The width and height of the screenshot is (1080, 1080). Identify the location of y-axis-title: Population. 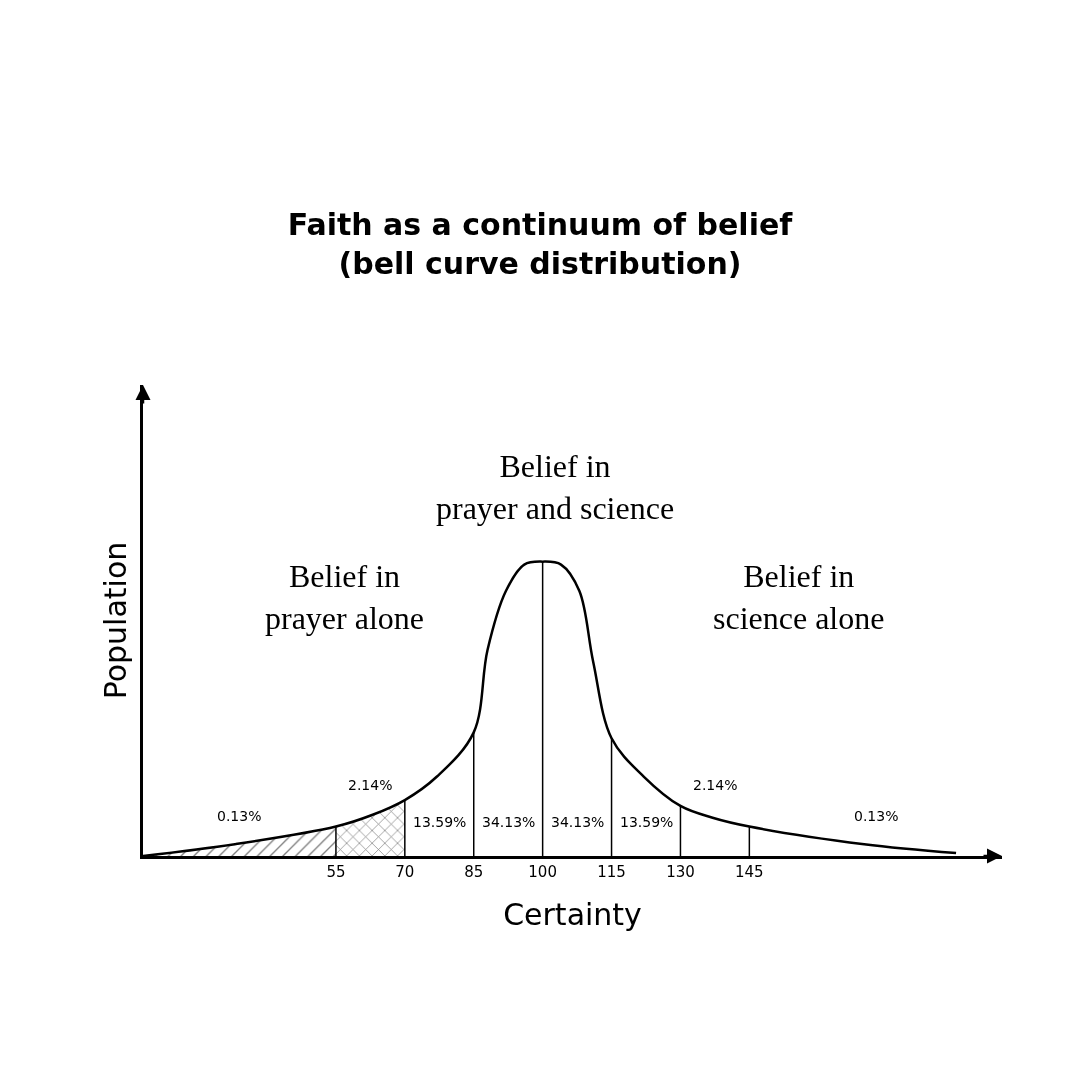
(116, 620).